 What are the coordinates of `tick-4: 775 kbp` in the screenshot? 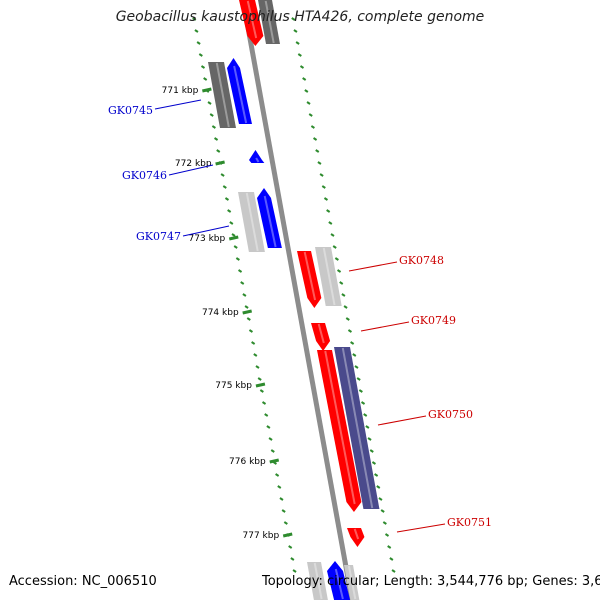 It's located at (240, 386).